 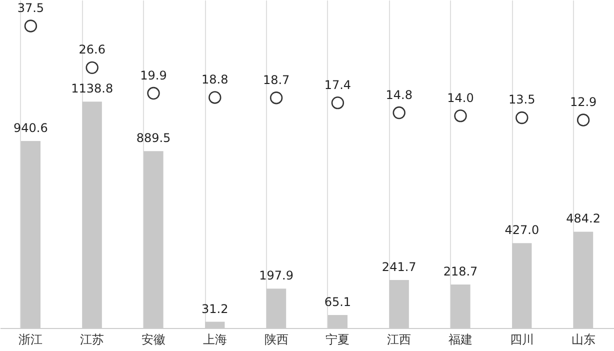 What do you see at coordinates (92, 49) in the screenshot?
I see `data-label: 26.6` at bounding box center [92, 49].